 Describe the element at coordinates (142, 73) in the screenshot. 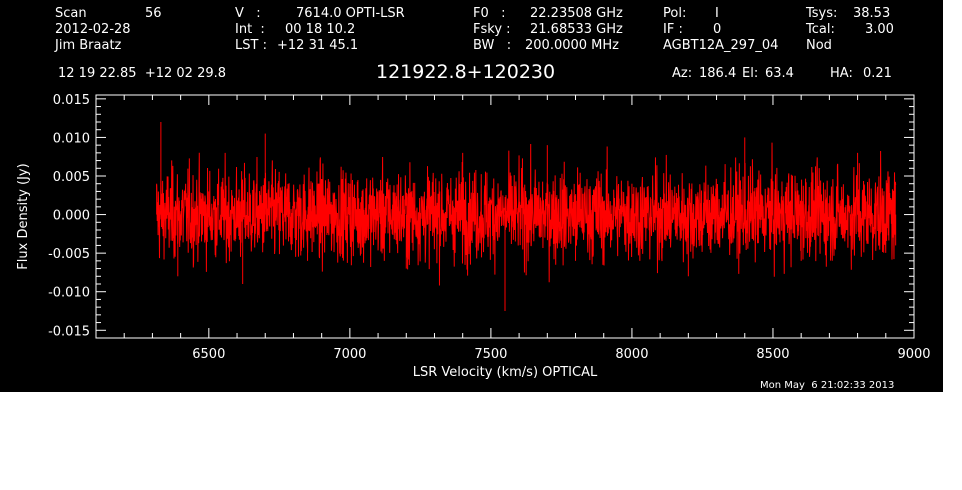

I see `source-coords: 12 19 22.85 +12 02 29.8` at that location.